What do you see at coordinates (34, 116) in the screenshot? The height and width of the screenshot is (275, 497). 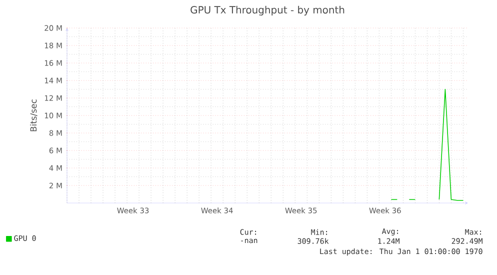 I see `y-axis-title: Bits/sec` at bounding box center [34, 116].